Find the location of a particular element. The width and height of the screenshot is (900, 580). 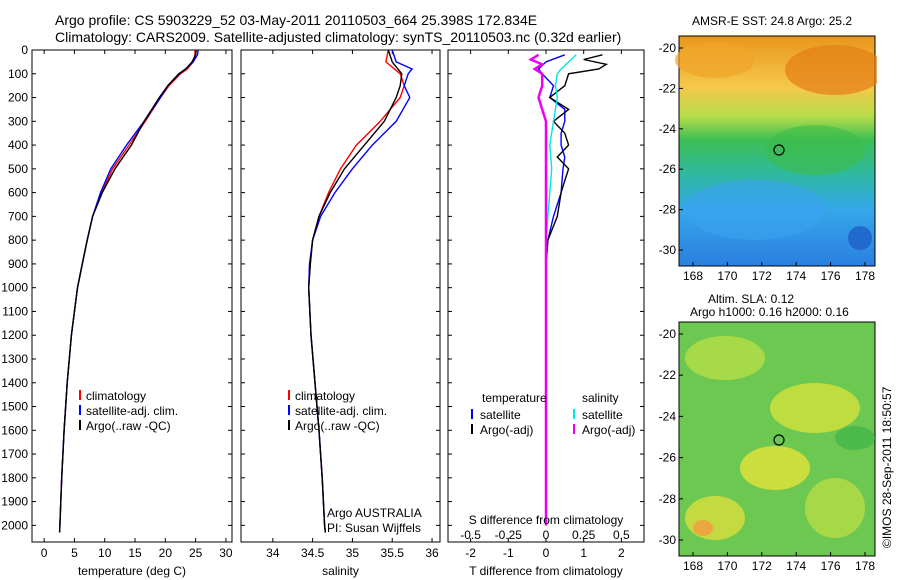

sst-map: 168 170 172 174 176 178 -20 -22 -24 -26 -28 -30 is located at coordinates (768, 157).